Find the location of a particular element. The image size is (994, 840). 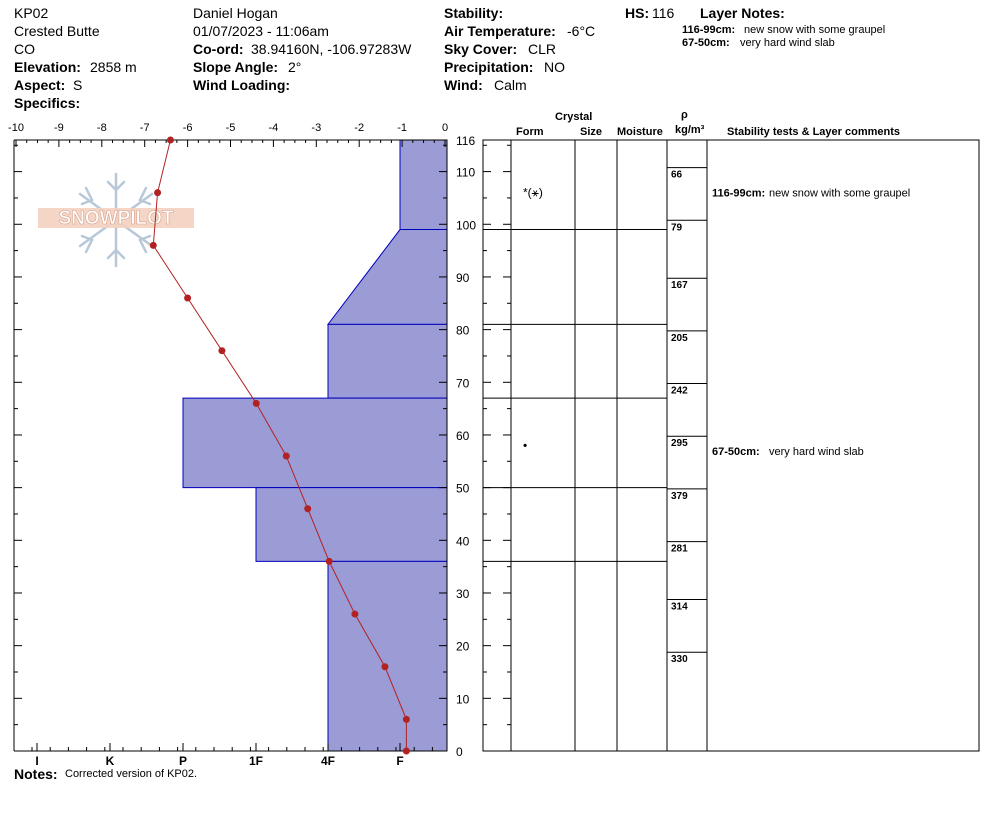

slope-label: Slope Angle: is located at coordinates (236, 67).